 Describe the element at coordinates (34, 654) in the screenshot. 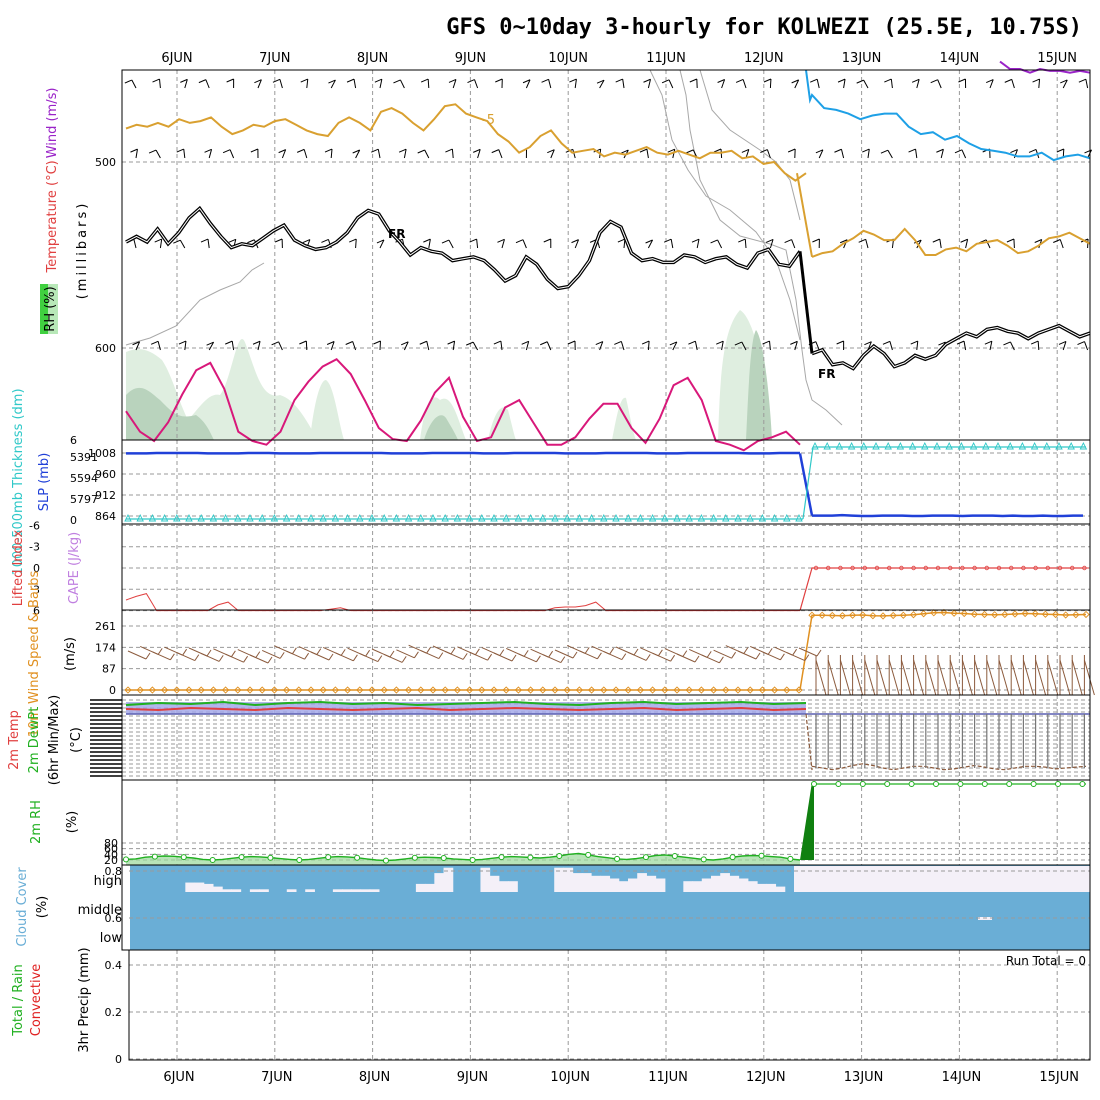

I see `wind10m-ylabel: 10m Wind Speed & Barbs` at that location.